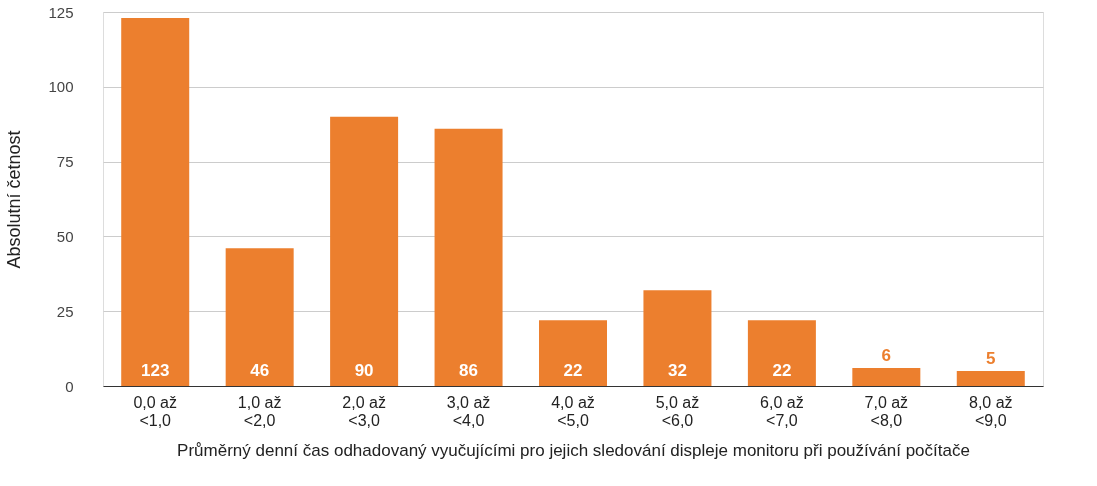  I want to click on x-tick-label: 7,0 až <8,0, so click(886, 411).